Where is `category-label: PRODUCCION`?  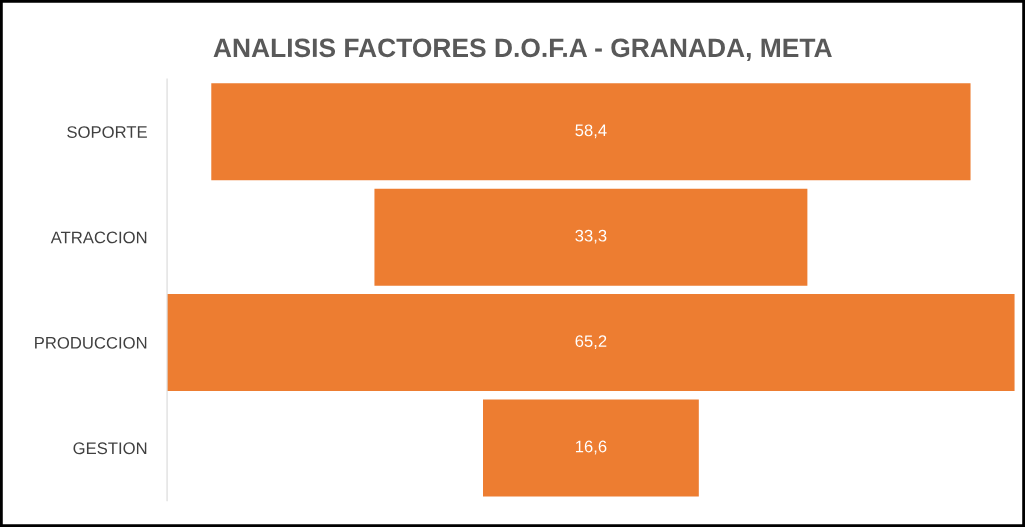
category-label: PRODUCCION is located at coordinates (91, 342).